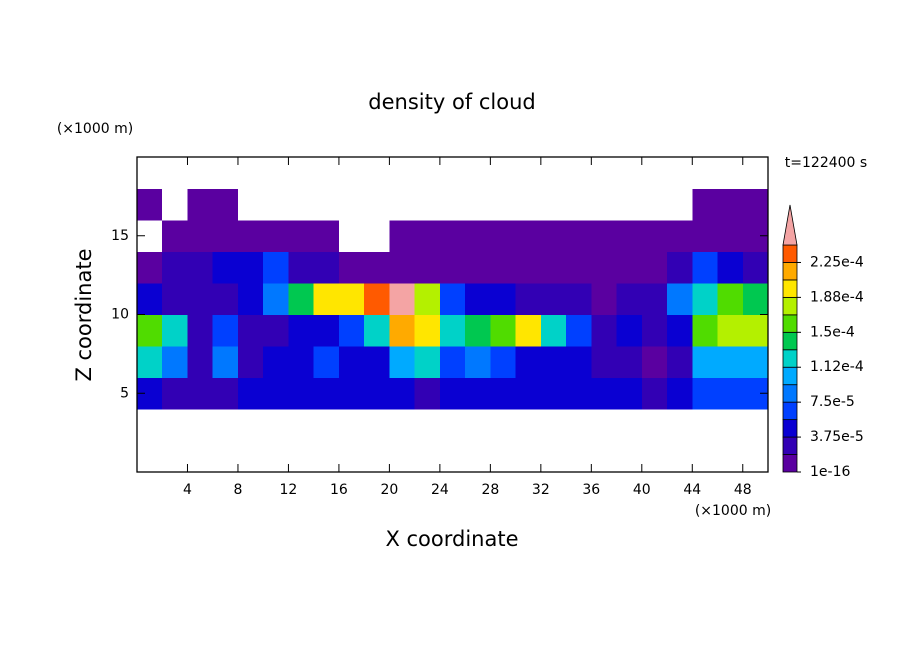 The image size is (904, 654). I want to click on x-tick-label: 12, so click(289, 490).